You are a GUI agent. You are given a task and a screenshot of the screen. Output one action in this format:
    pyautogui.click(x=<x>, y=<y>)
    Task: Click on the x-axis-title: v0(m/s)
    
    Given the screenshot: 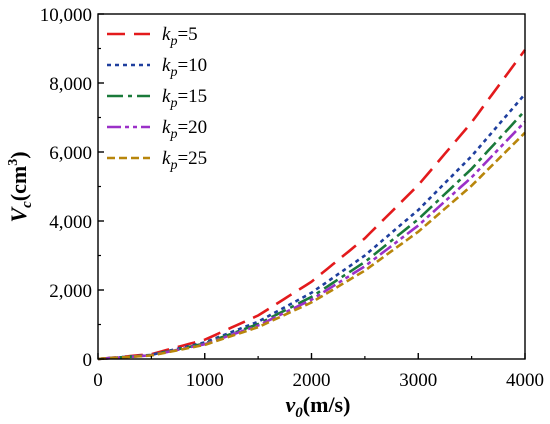 What is the action you would take?
    pyautogui.click(x=318, y=406)
    